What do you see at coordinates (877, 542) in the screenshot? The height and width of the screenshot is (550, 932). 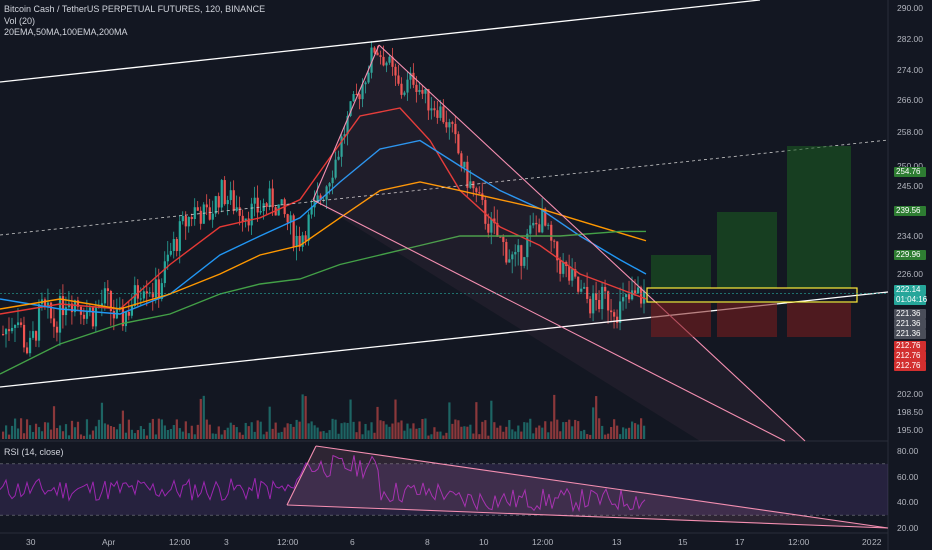 I see `time-tick-label: 22` at bounding box center [877, 542].